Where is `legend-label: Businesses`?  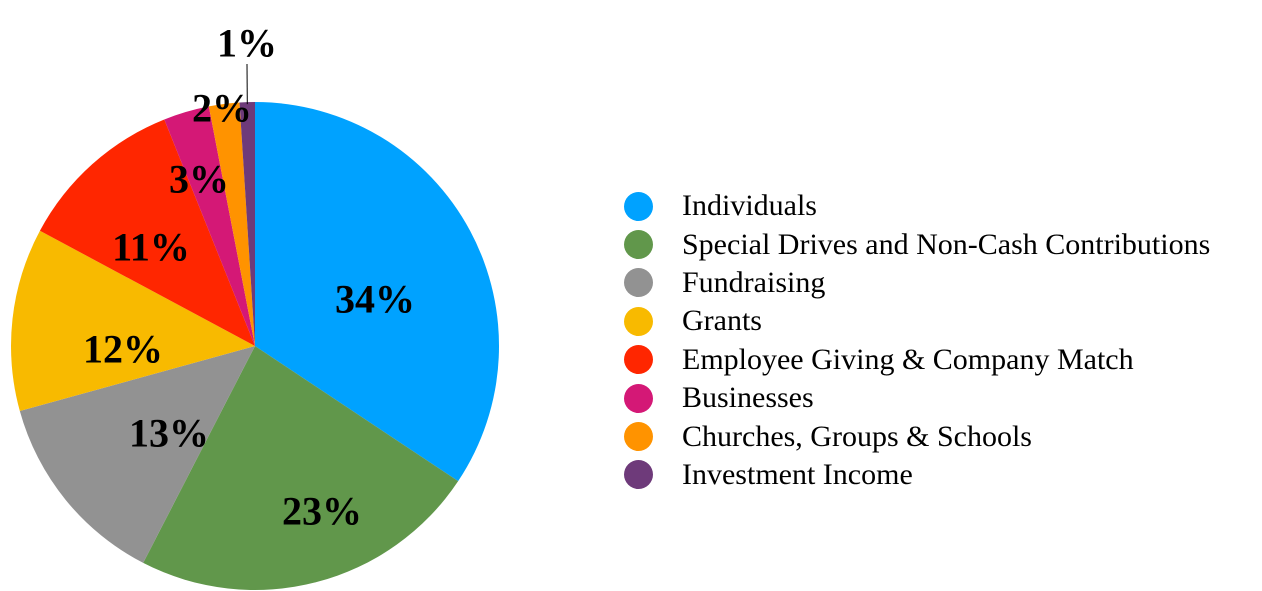 legend-label: Businesses is located at coordinates (748, 398).